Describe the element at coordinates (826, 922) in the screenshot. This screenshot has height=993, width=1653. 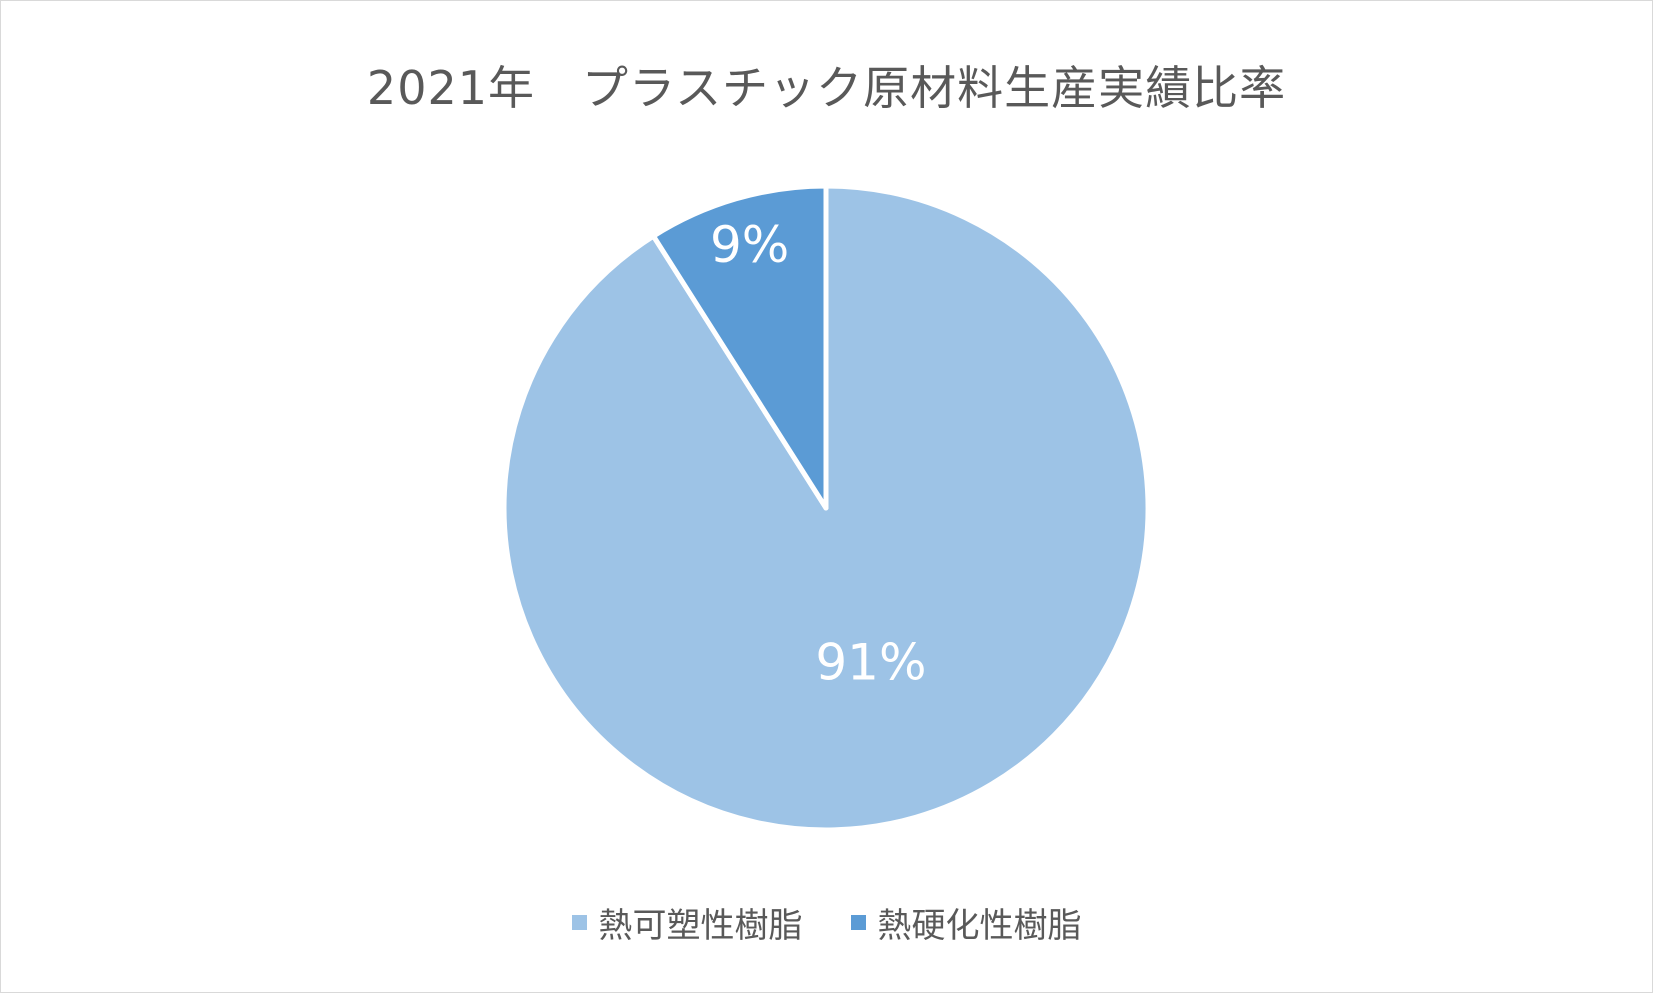
I see `legend: 熱可塑性樹脂 熱硬化性樹脂` at that location.